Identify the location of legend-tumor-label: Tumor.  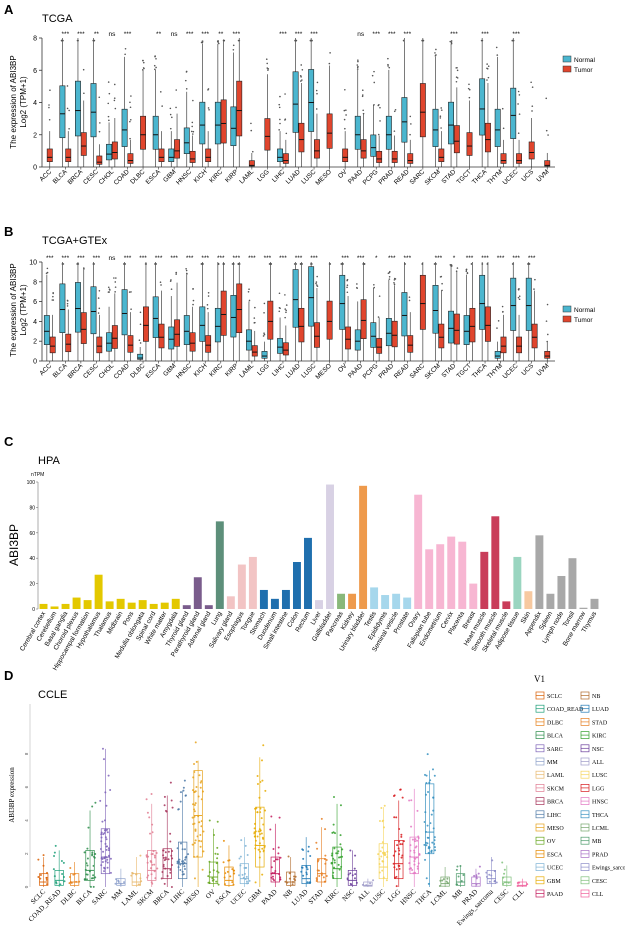
(583, 70).